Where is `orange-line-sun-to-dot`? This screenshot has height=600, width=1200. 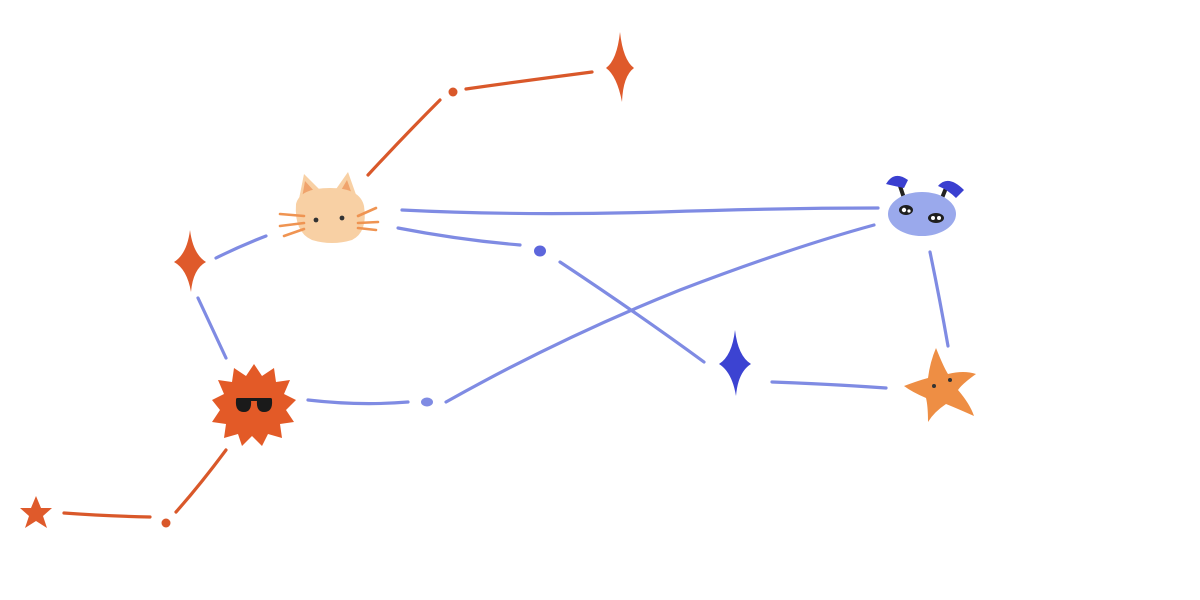
orange-line-sun-to-dot is located at coordinates (201, 481).